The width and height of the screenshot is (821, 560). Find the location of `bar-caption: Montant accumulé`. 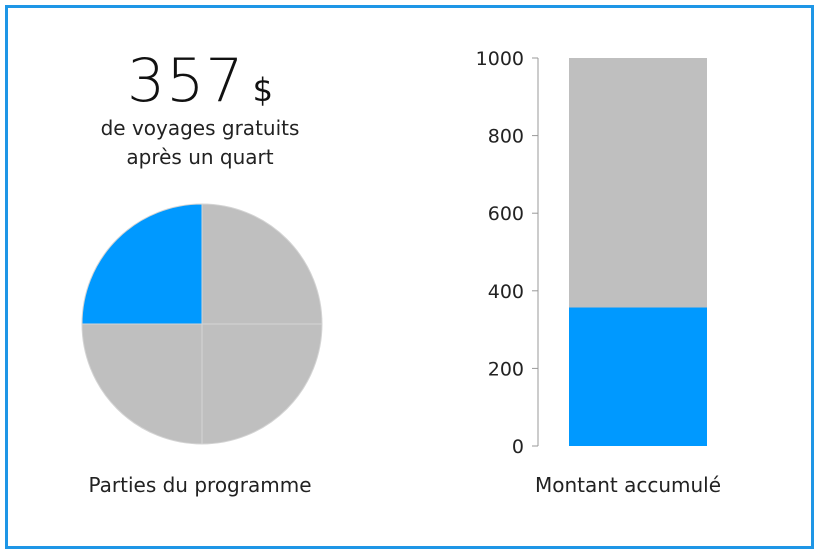

bar-caption: Montant accumulé is located at coordinates (628, 485).